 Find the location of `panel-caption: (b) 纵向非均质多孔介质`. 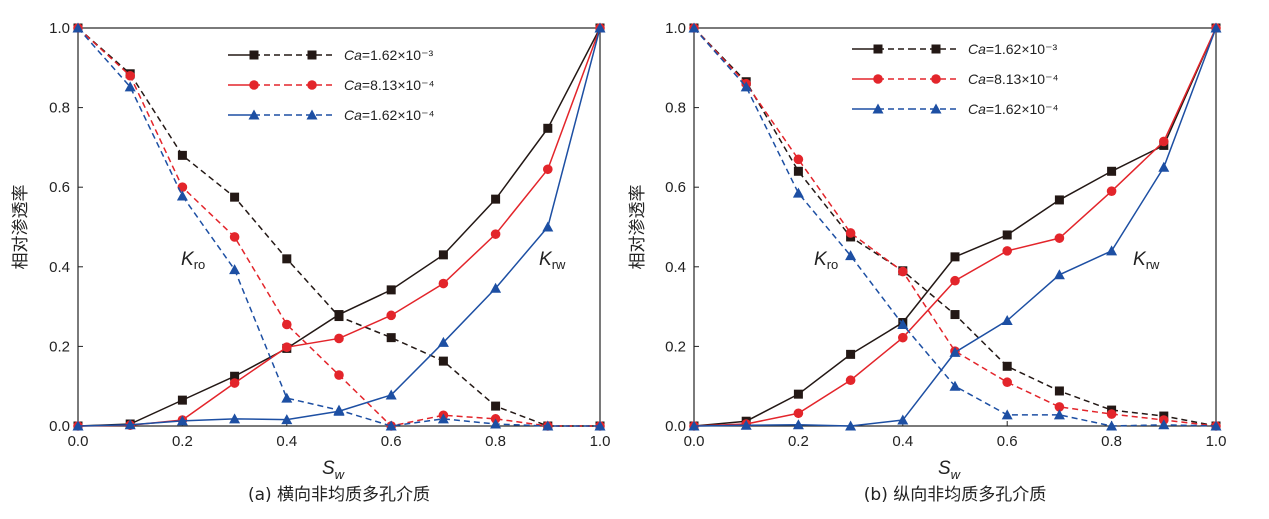

panel-caption: (b) 纵向非均质多孔介质 is located at coordinates (955, 495).